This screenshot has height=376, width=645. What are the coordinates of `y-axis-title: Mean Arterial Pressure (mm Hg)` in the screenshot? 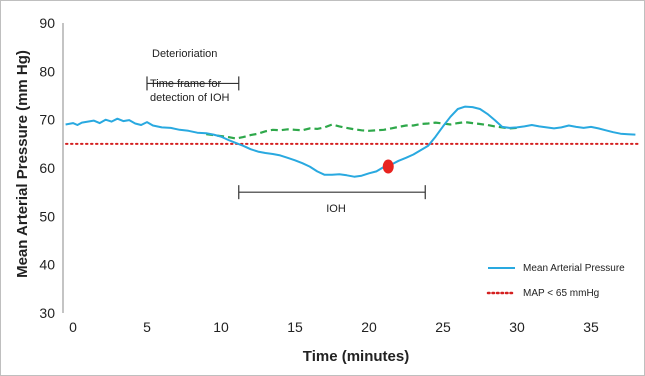 It's located at (22, 164).